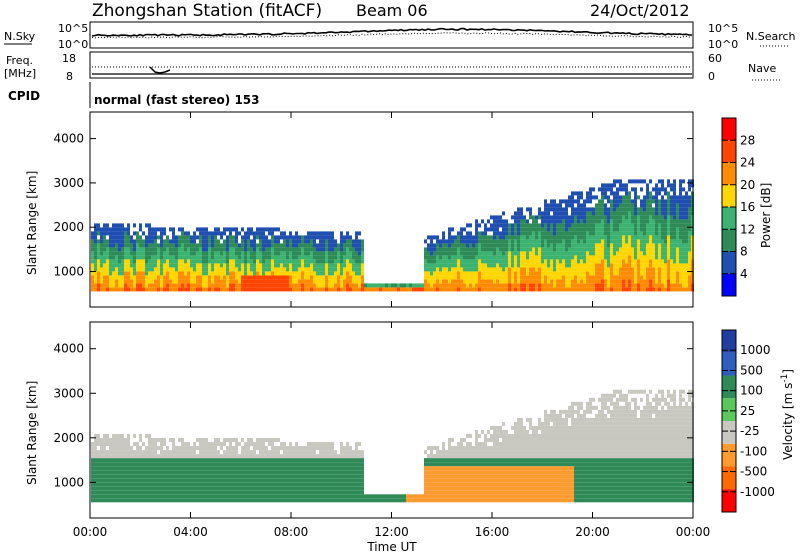  Describe the element at coordinates (19, 60) in the screenshot. I see `freq-label: Freq.` at that location.